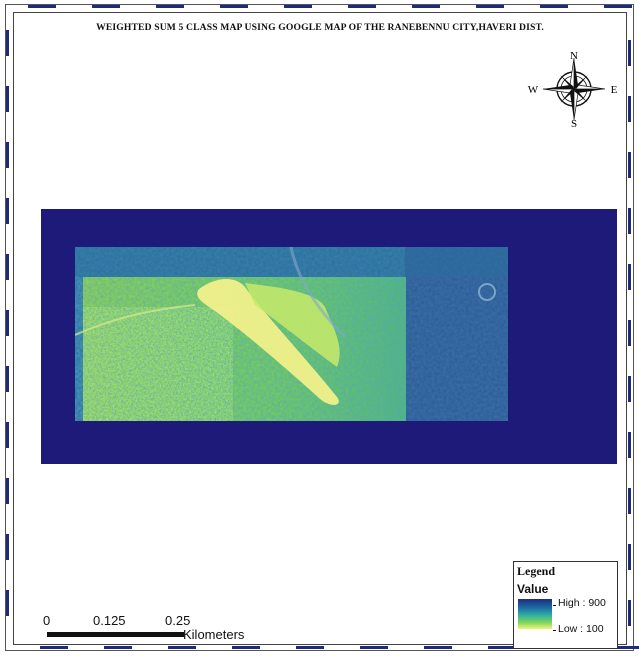  I want to click on scale-label-0: 0, so click(47, 620).